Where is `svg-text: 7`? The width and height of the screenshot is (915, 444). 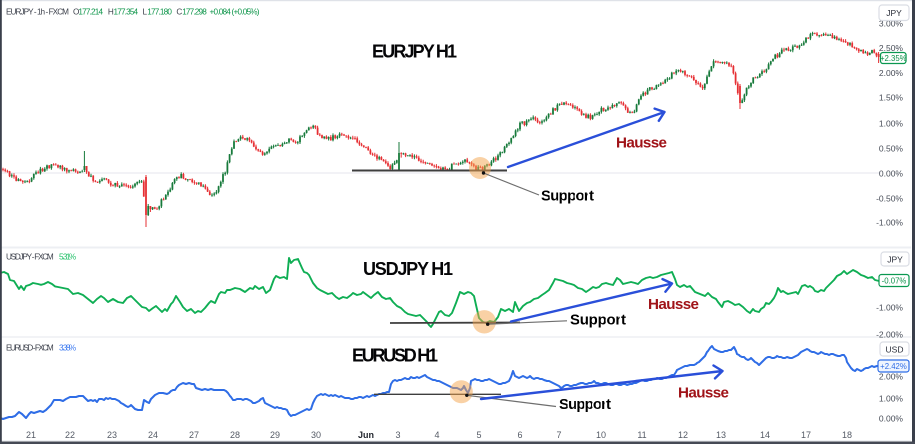
svg-text: 7 is located at coordinates (558, 435).